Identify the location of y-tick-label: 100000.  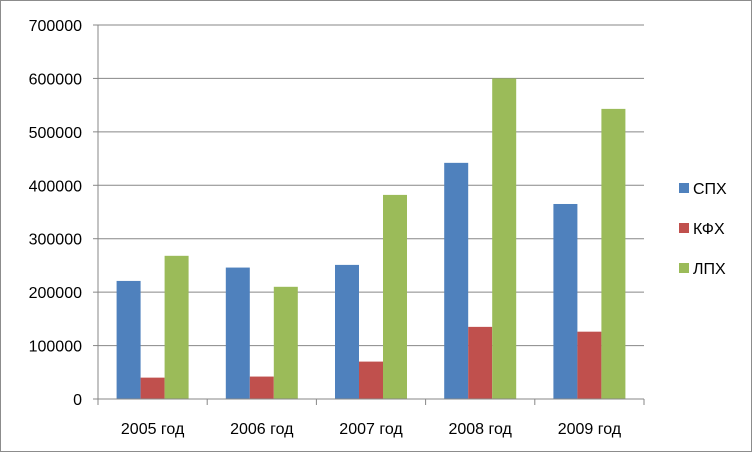
(55, 347).